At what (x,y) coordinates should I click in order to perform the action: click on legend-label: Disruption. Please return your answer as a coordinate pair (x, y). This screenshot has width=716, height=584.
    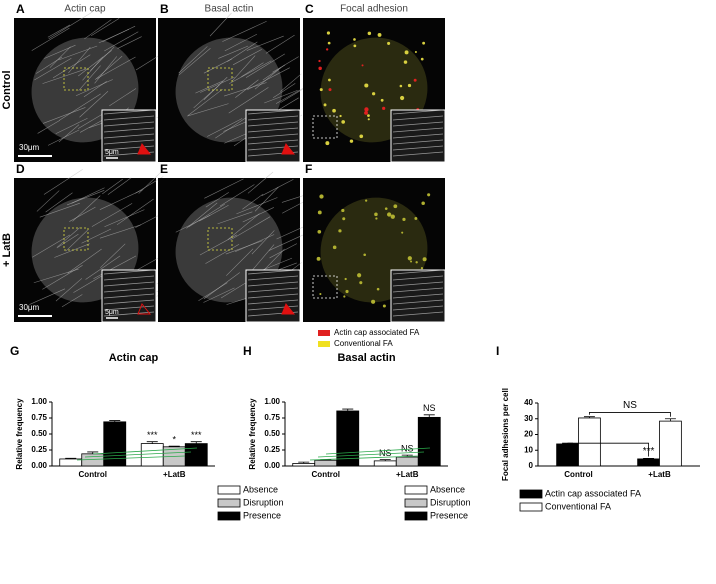
    Looking at the image, I should click on (450, 502).